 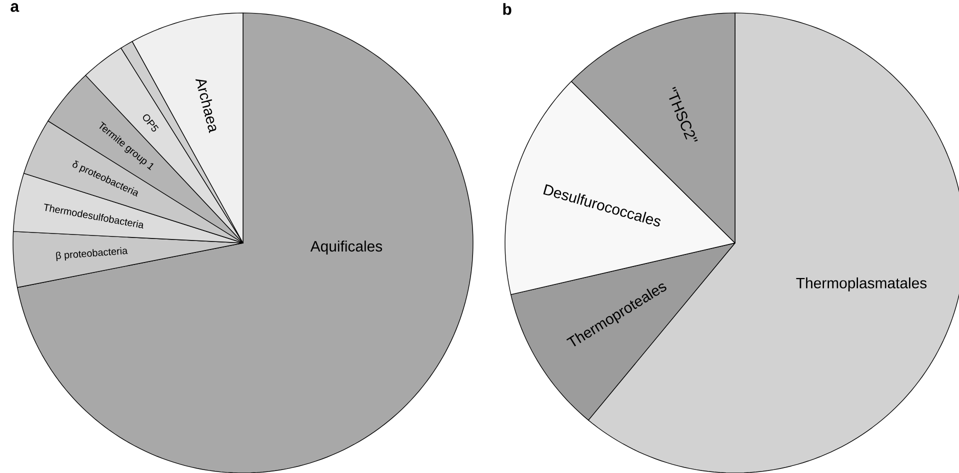 I want to click on slice-label: β proteobacteria, so click(x=92, y=254).